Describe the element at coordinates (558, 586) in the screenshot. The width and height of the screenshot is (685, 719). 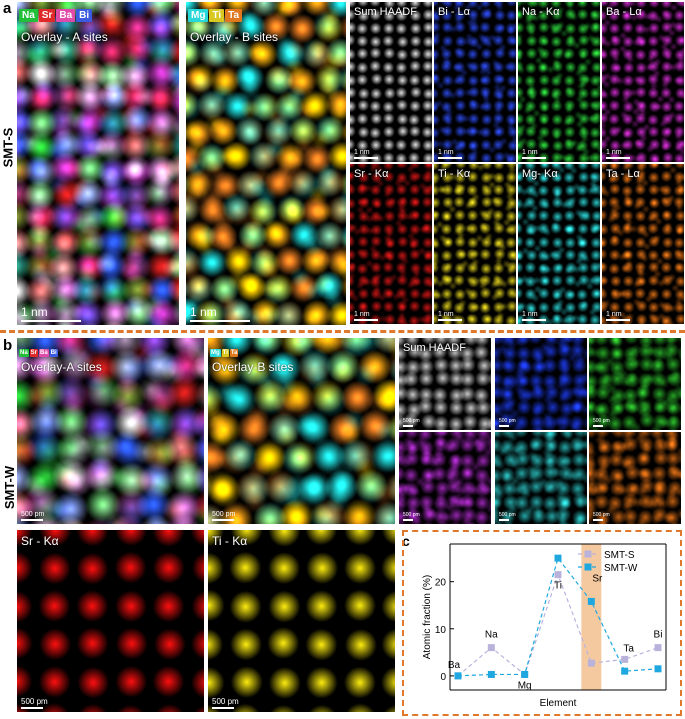
I see `point-label-ti: Ti` at that location.